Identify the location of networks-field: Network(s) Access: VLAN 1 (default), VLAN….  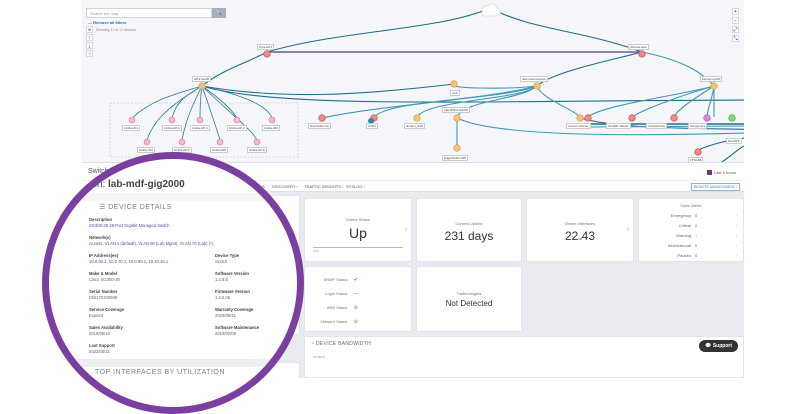
(151, 240).